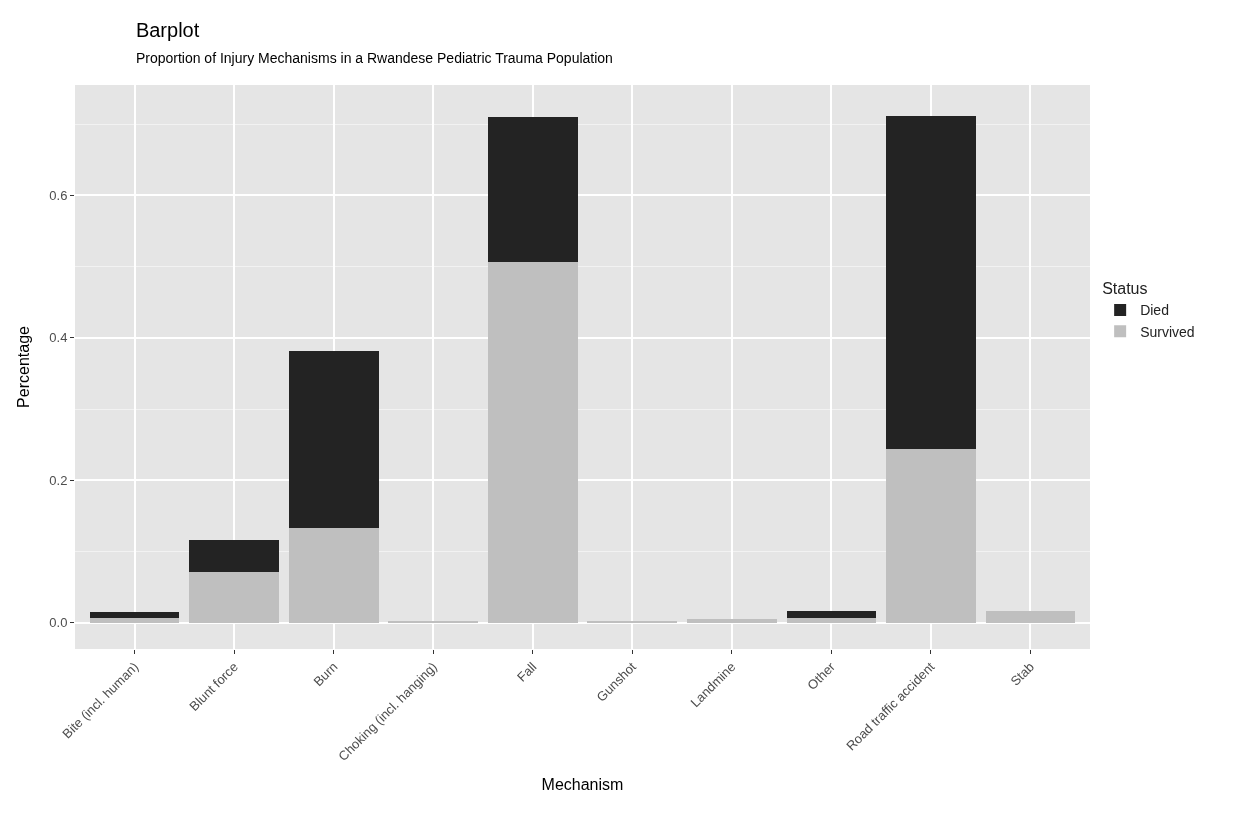  Describe the element at coordinates (24, 366) in the screenshot. I see `y-axis-title: Percentage` at that location.